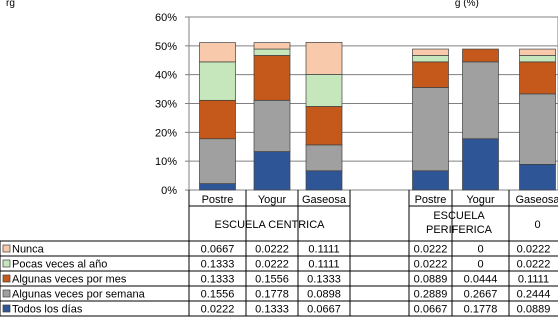 The height and width of the screenshot is (326, 558). Describe the element at coordinates (166, 133) in the screenshot. I see `y-tick-label: 20%` at that location.